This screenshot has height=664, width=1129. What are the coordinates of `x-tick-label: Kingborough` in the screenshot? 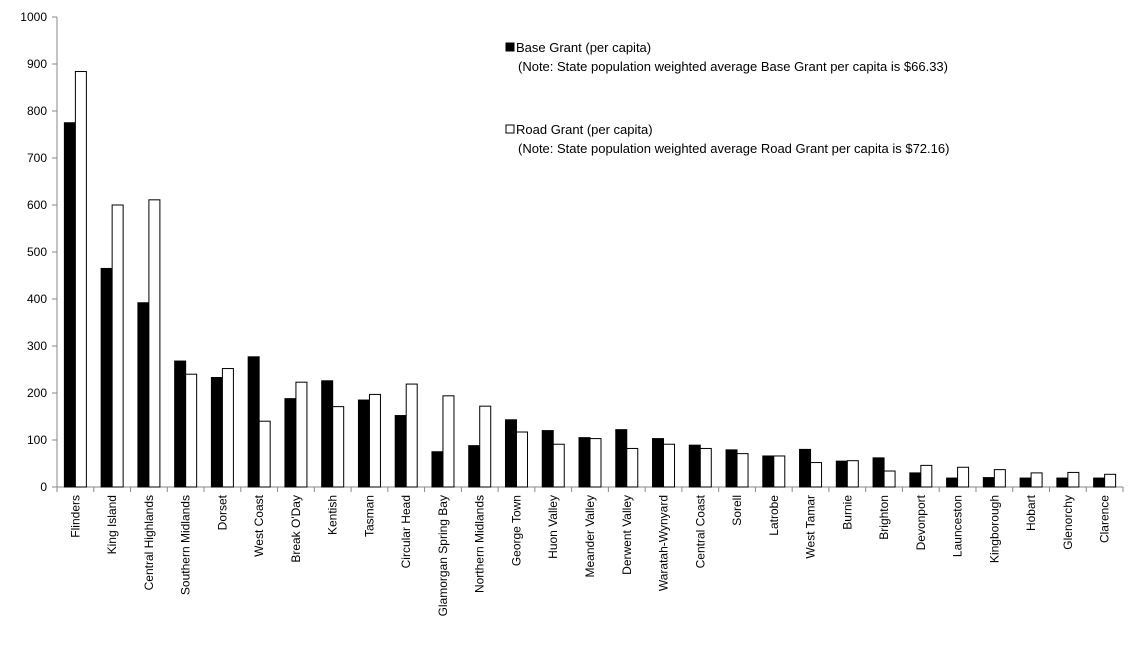 It's located at (994, 529).